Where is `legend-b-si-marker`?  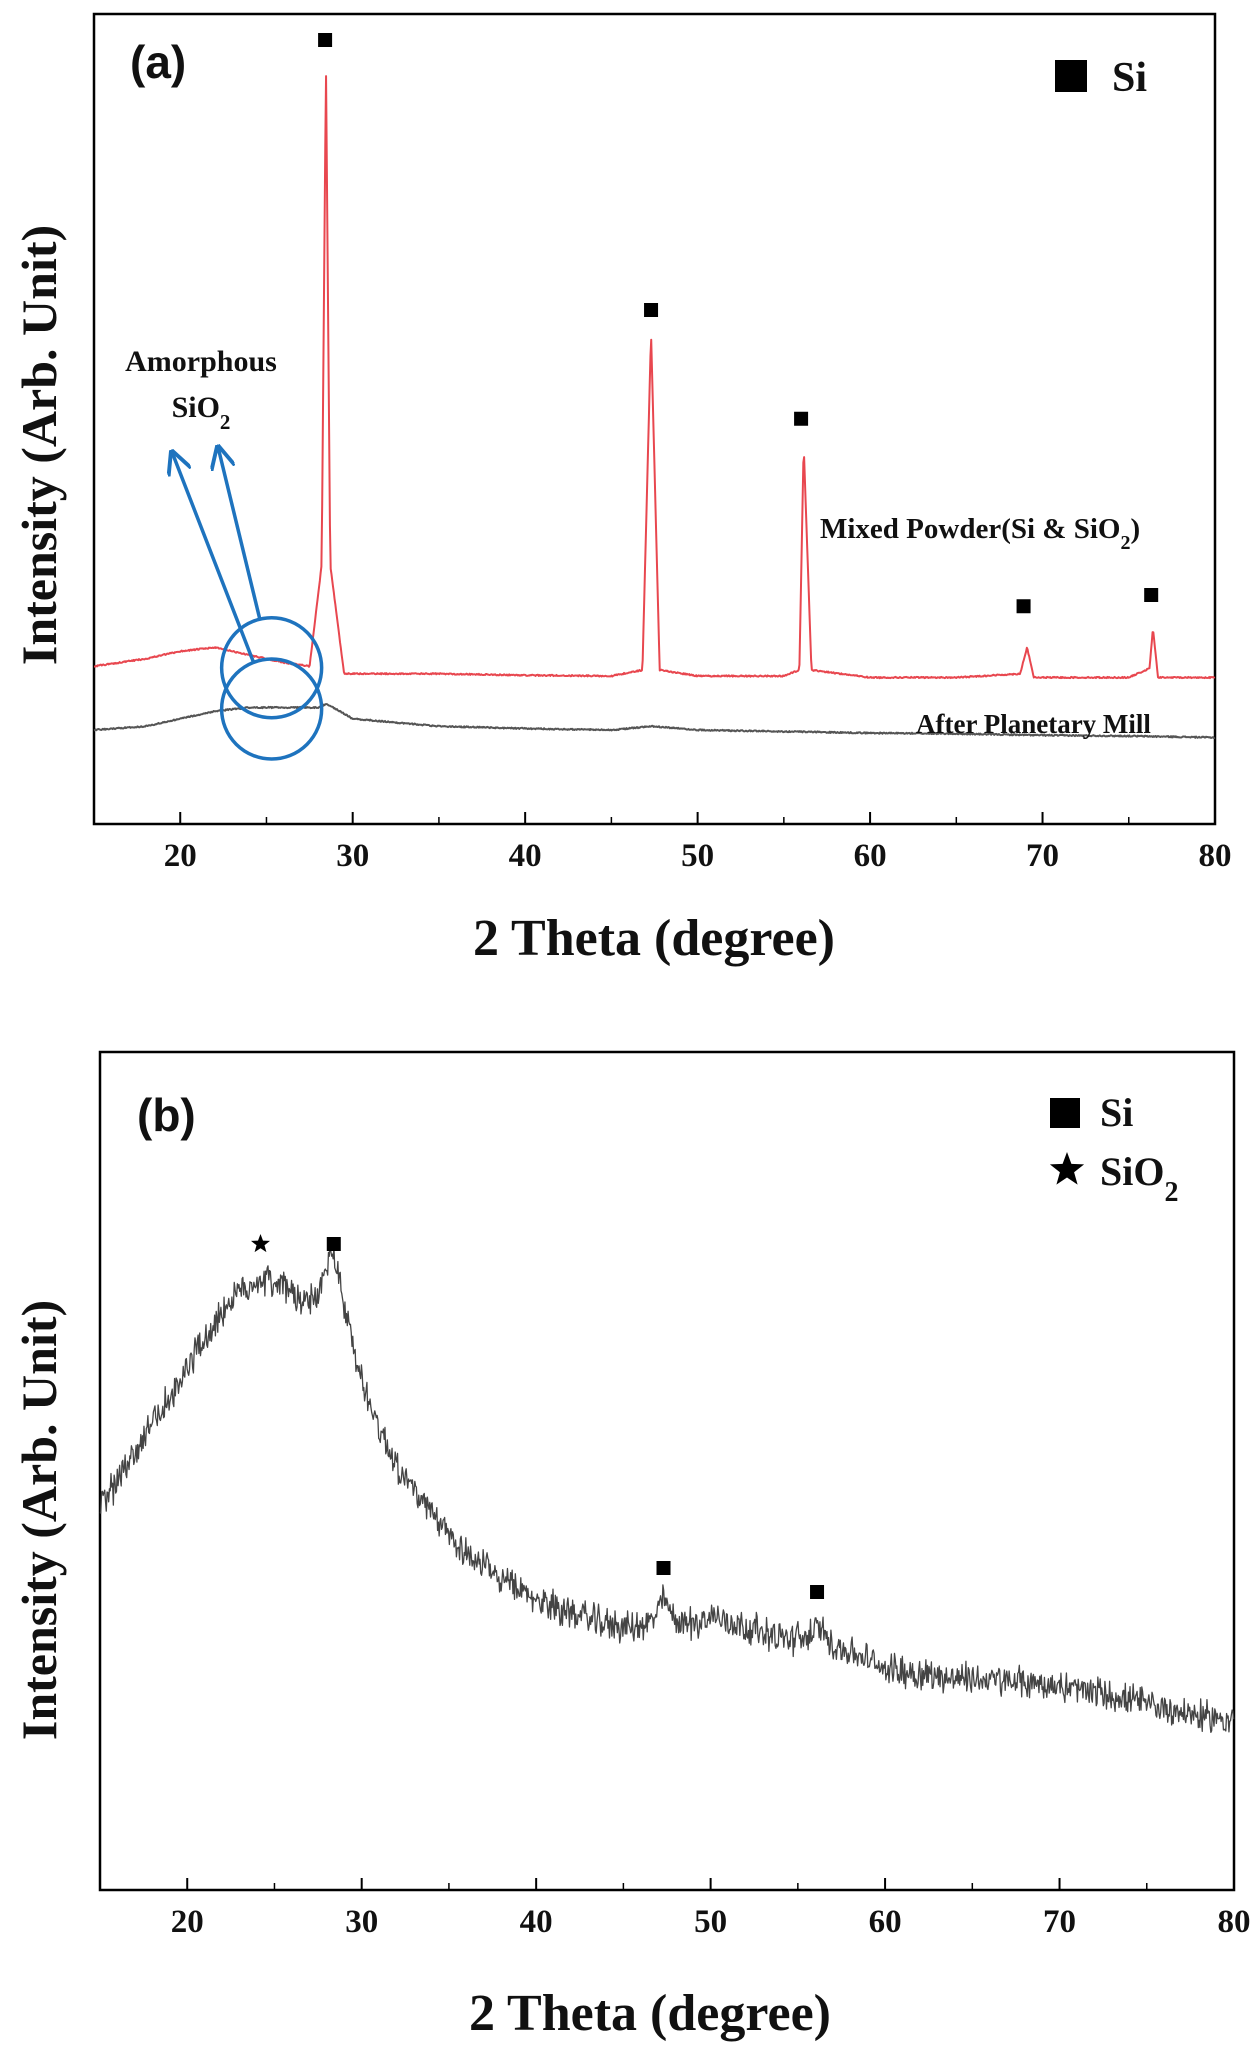
legend-b-si-marker is located at coordinates (1065, 1113).